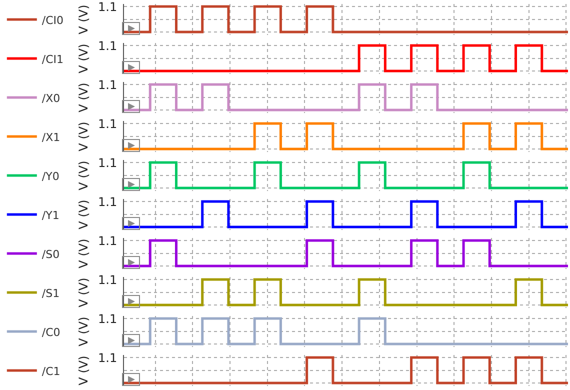  I want to click on legend-label: /CI0, so click(53, 20).